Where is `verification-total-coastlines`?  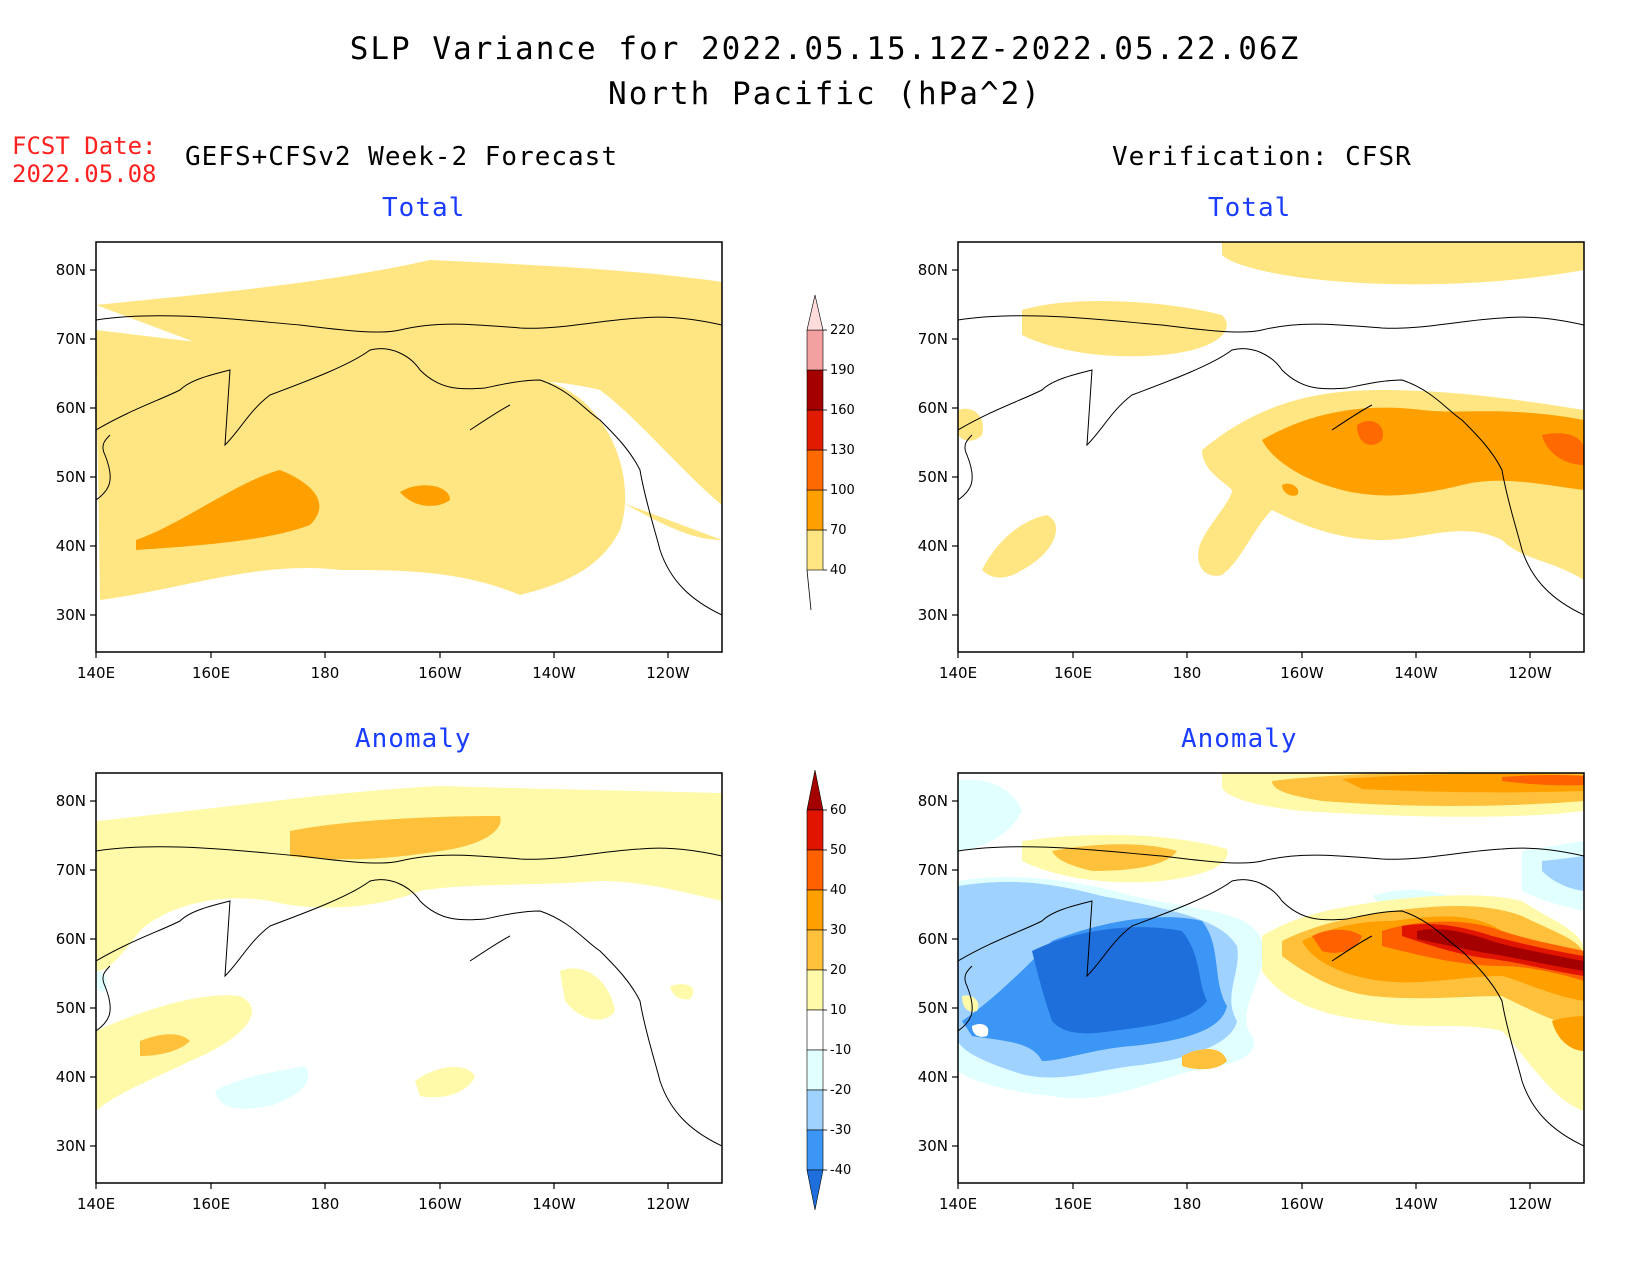
verification-total-coastlines is located at coordinates (1271, 465).